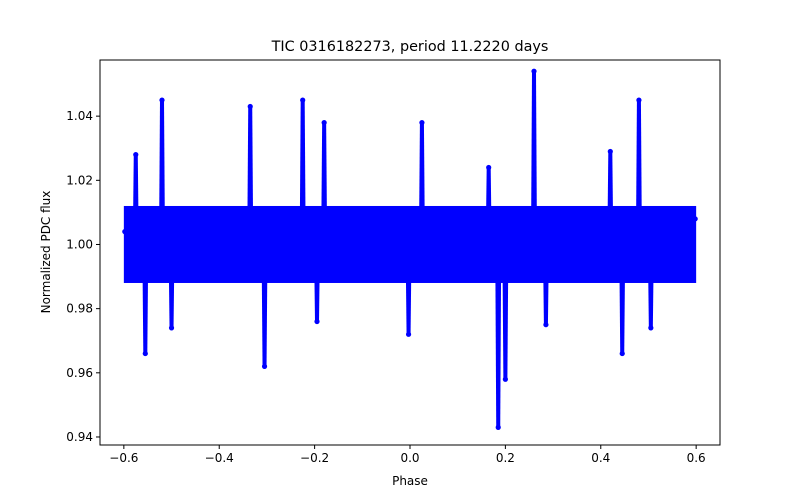  I want to click on y-tick-label: 0.94, so click(79, 437).